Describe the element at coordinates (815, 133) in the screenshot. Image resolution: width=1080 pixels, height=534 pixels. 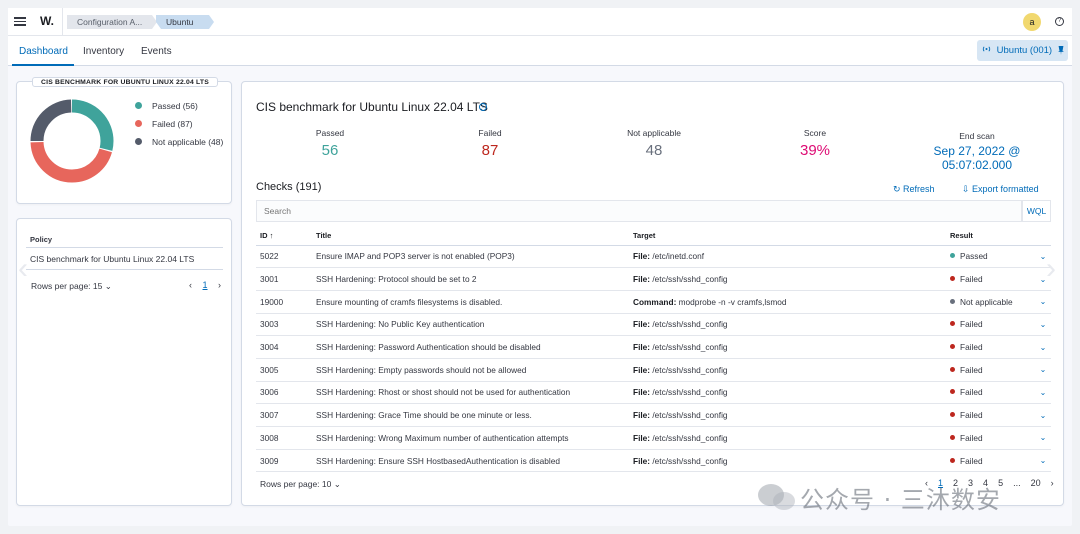
I see `stat-label: Score` at that location.